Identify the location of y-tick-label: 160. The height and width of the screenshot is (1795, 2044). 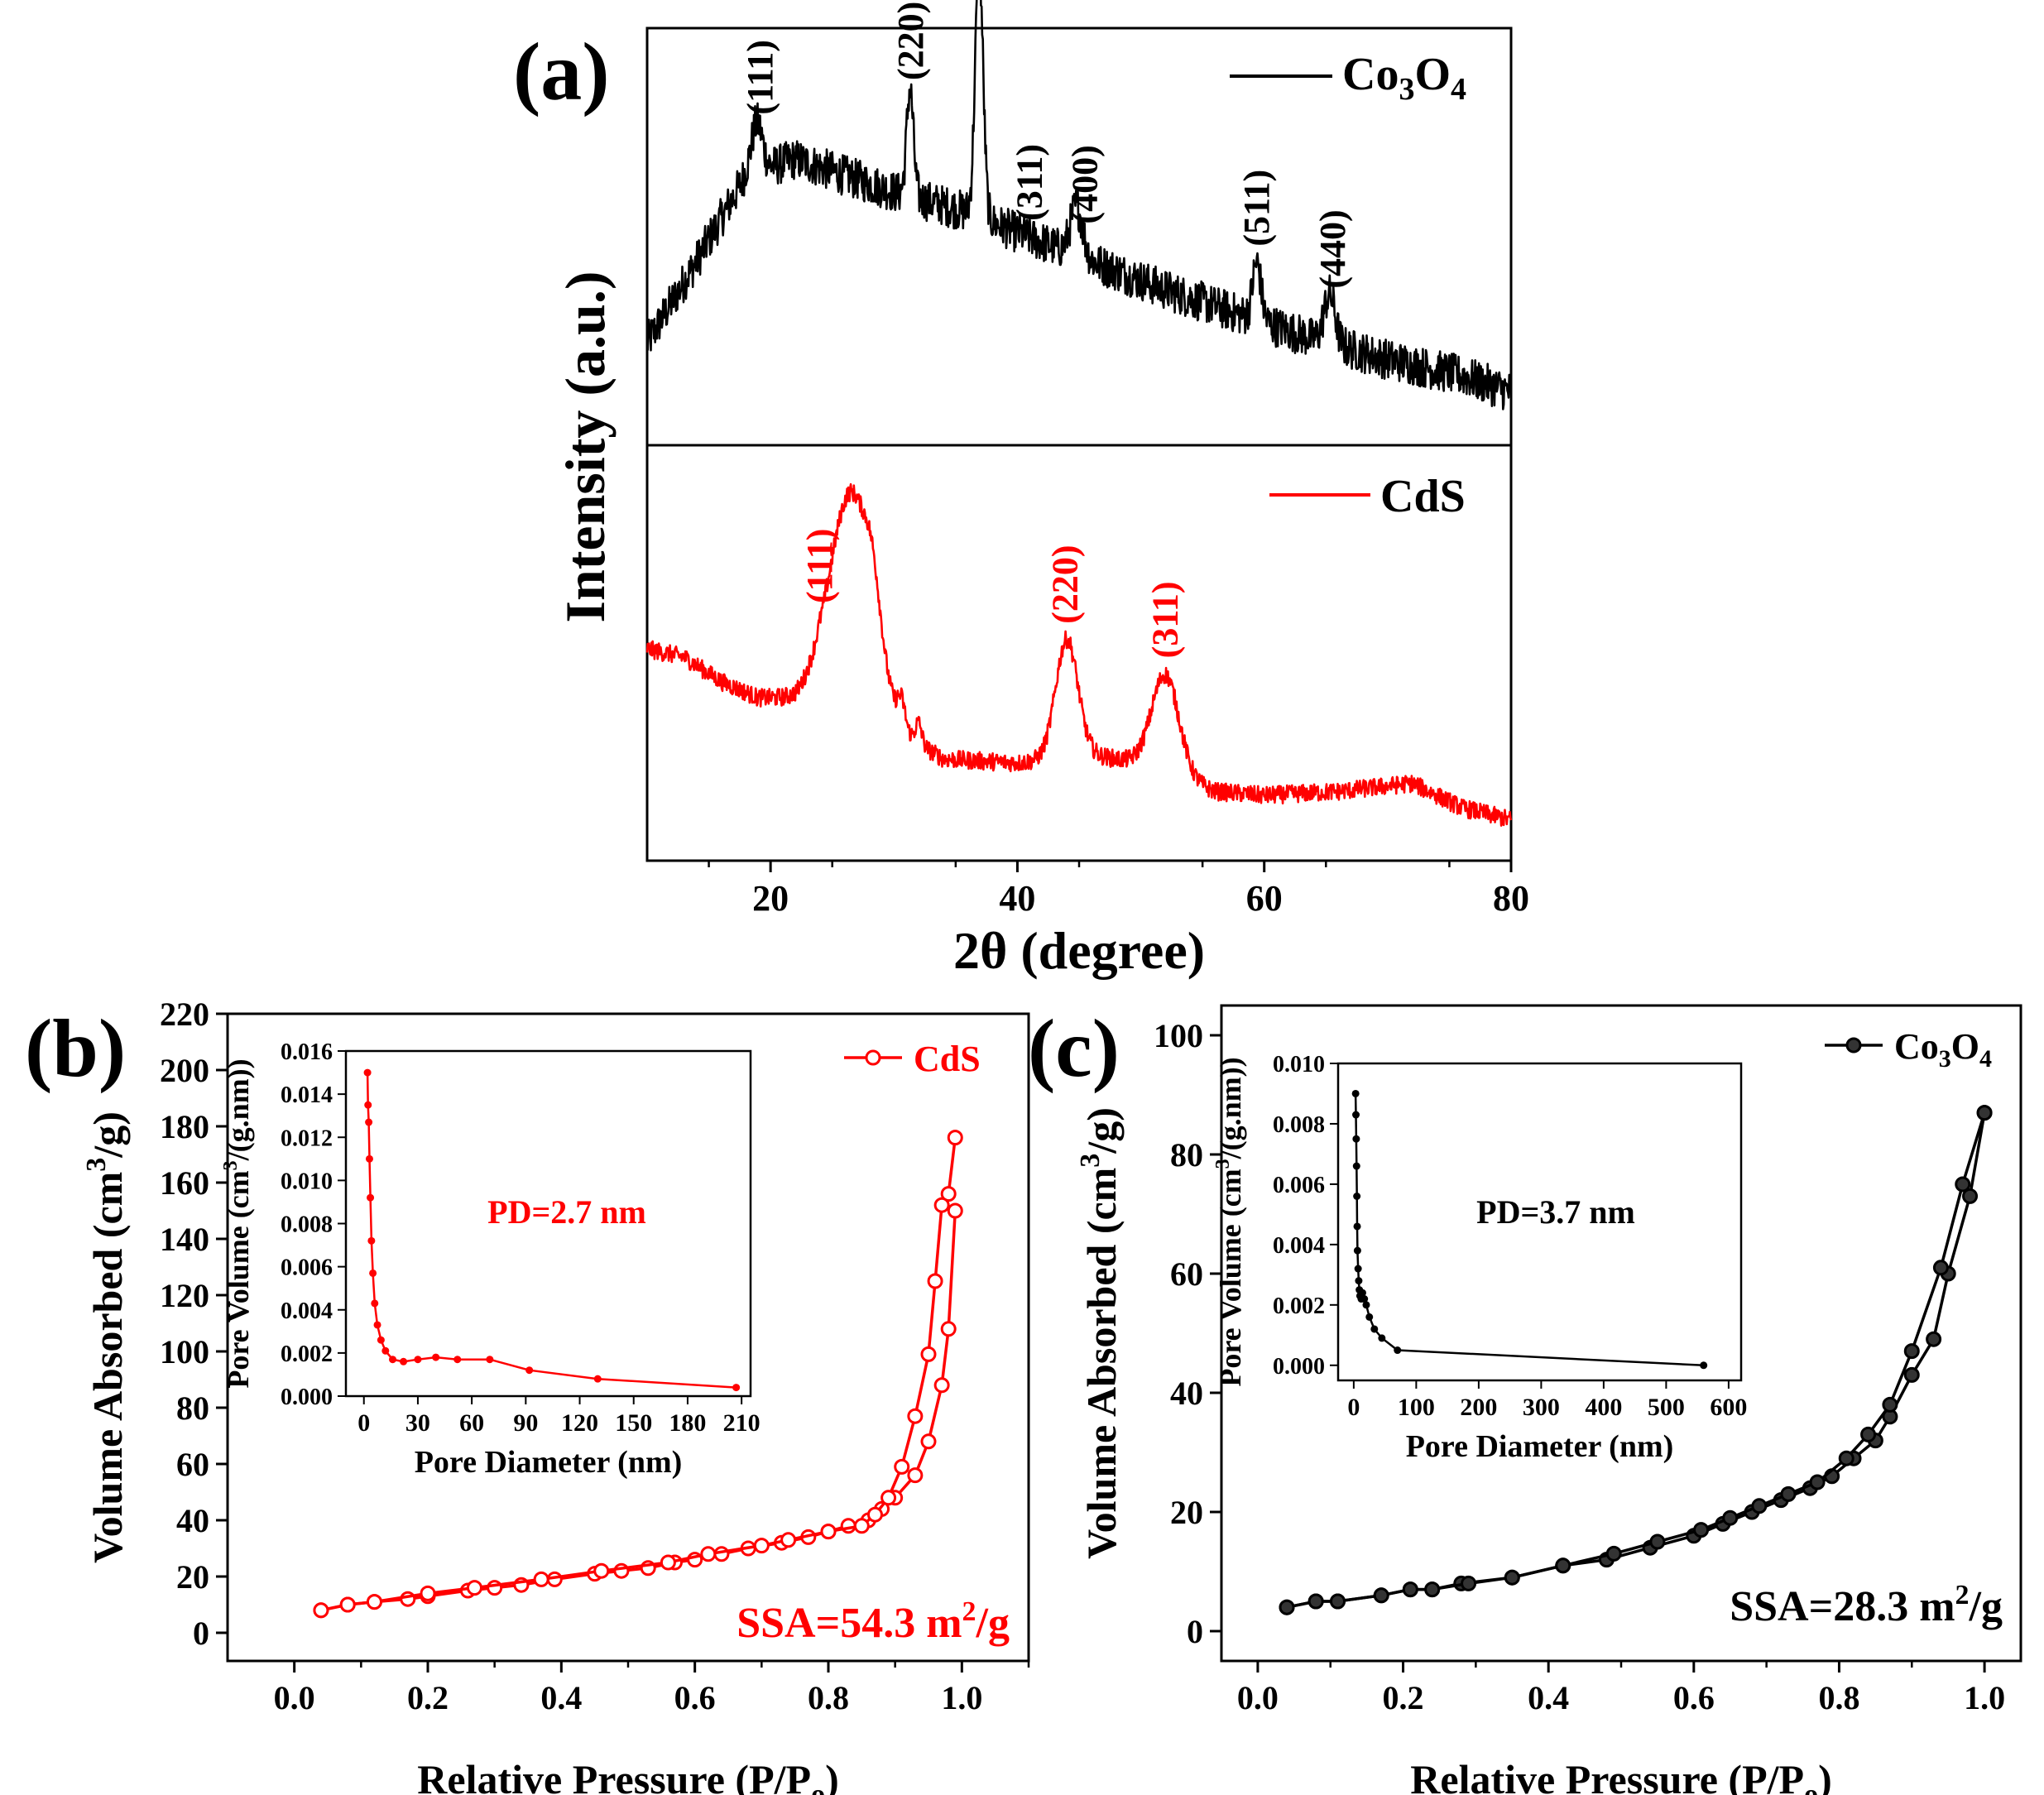
(184, 1183).